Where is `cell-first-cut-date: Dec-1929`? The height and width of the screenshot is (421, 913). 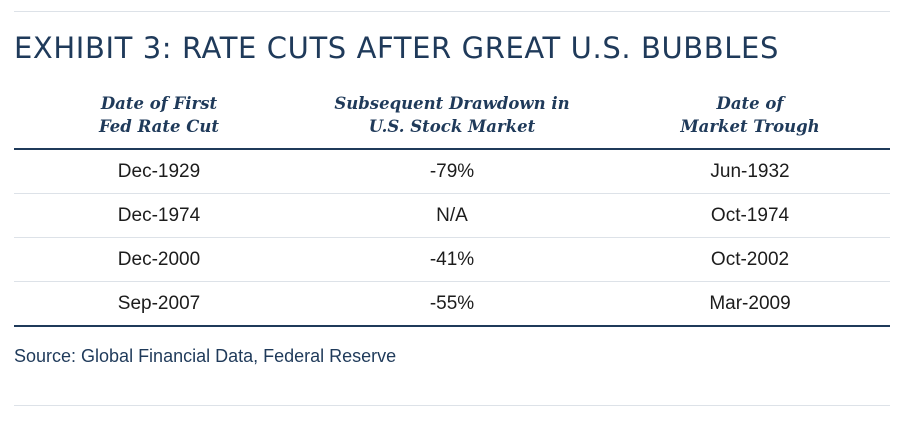
cell-first-cut-date: Dec-1929 is located at coordinates (159, 171).